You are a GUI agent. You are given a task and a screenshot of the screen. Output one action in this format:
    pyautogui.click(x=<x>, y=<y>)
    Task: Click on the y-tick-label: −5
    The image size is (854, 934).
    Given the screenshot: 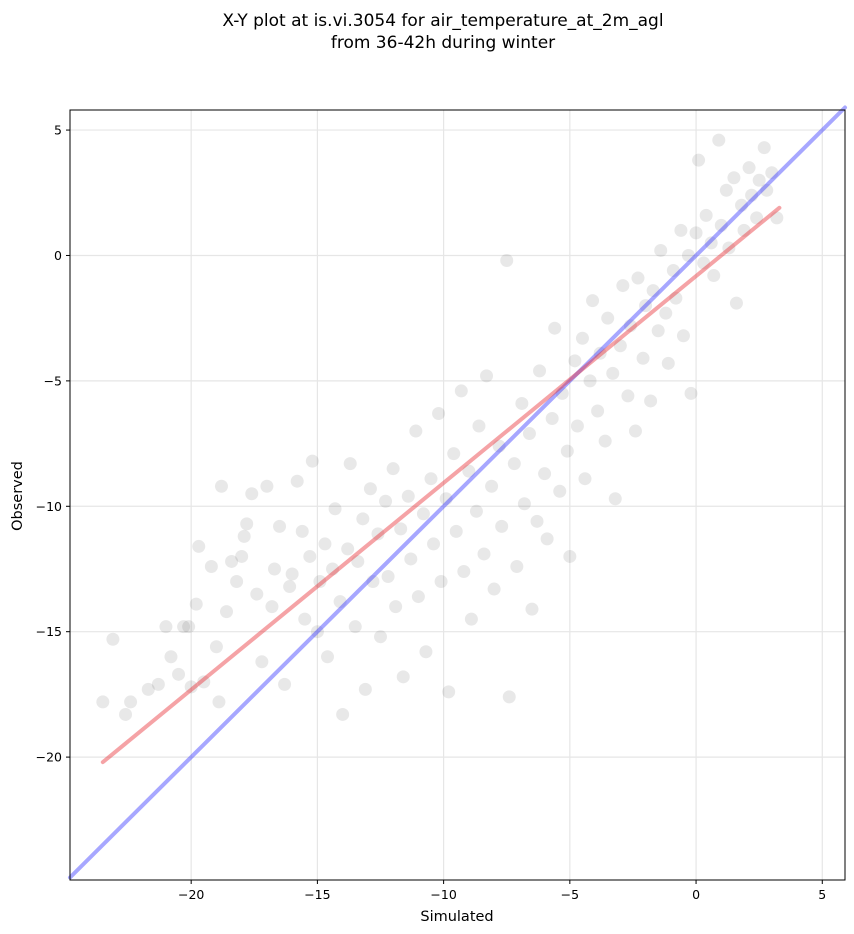 What is the action you would take?
    pyautogui.click(x=53, y=380)
    